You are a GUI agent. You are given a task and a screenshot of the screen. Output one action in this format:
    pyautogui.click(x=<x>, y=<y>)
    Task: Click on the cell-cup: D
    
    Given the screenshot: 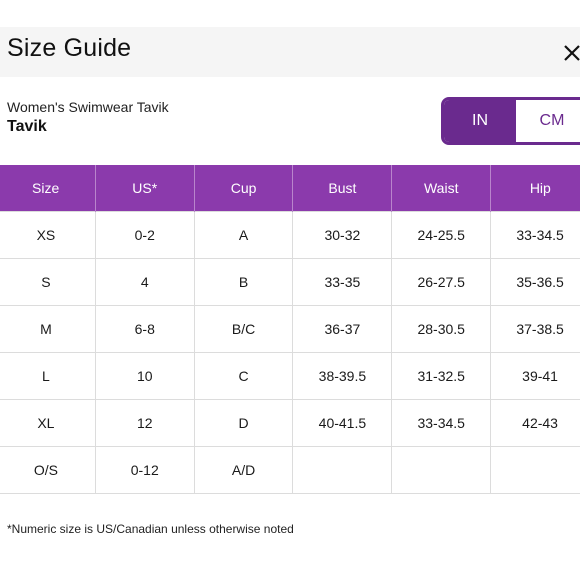 What is the action you would take?
    pyautogui.click(x=243, y=423)
    